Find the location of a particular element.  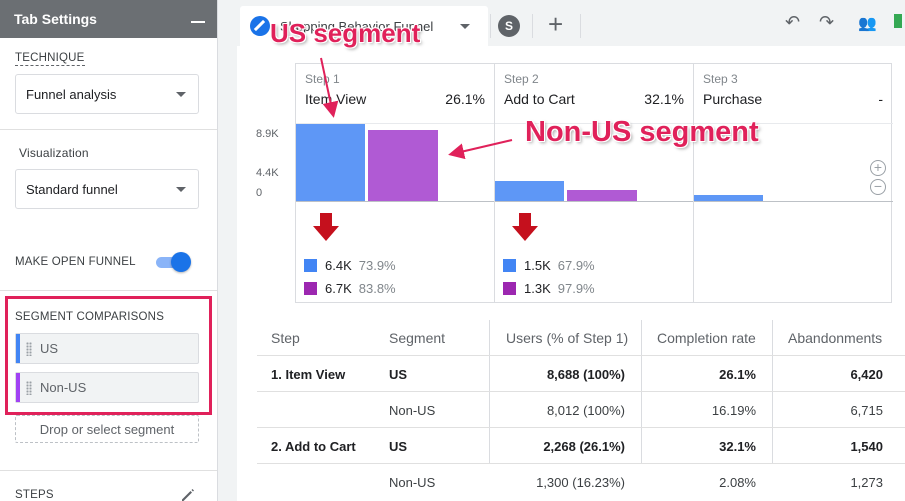

annotation-arrow-non-us is located at coordinates (480, 149).